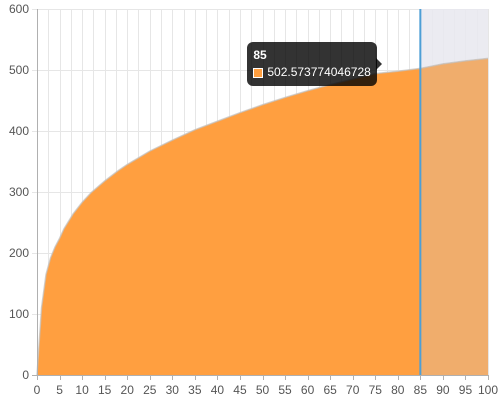 This screenshot has width=504, height=403. Describe the element at coordinates (37, 390) in the screenshot. I see `x-tick-label: 0` at that location.